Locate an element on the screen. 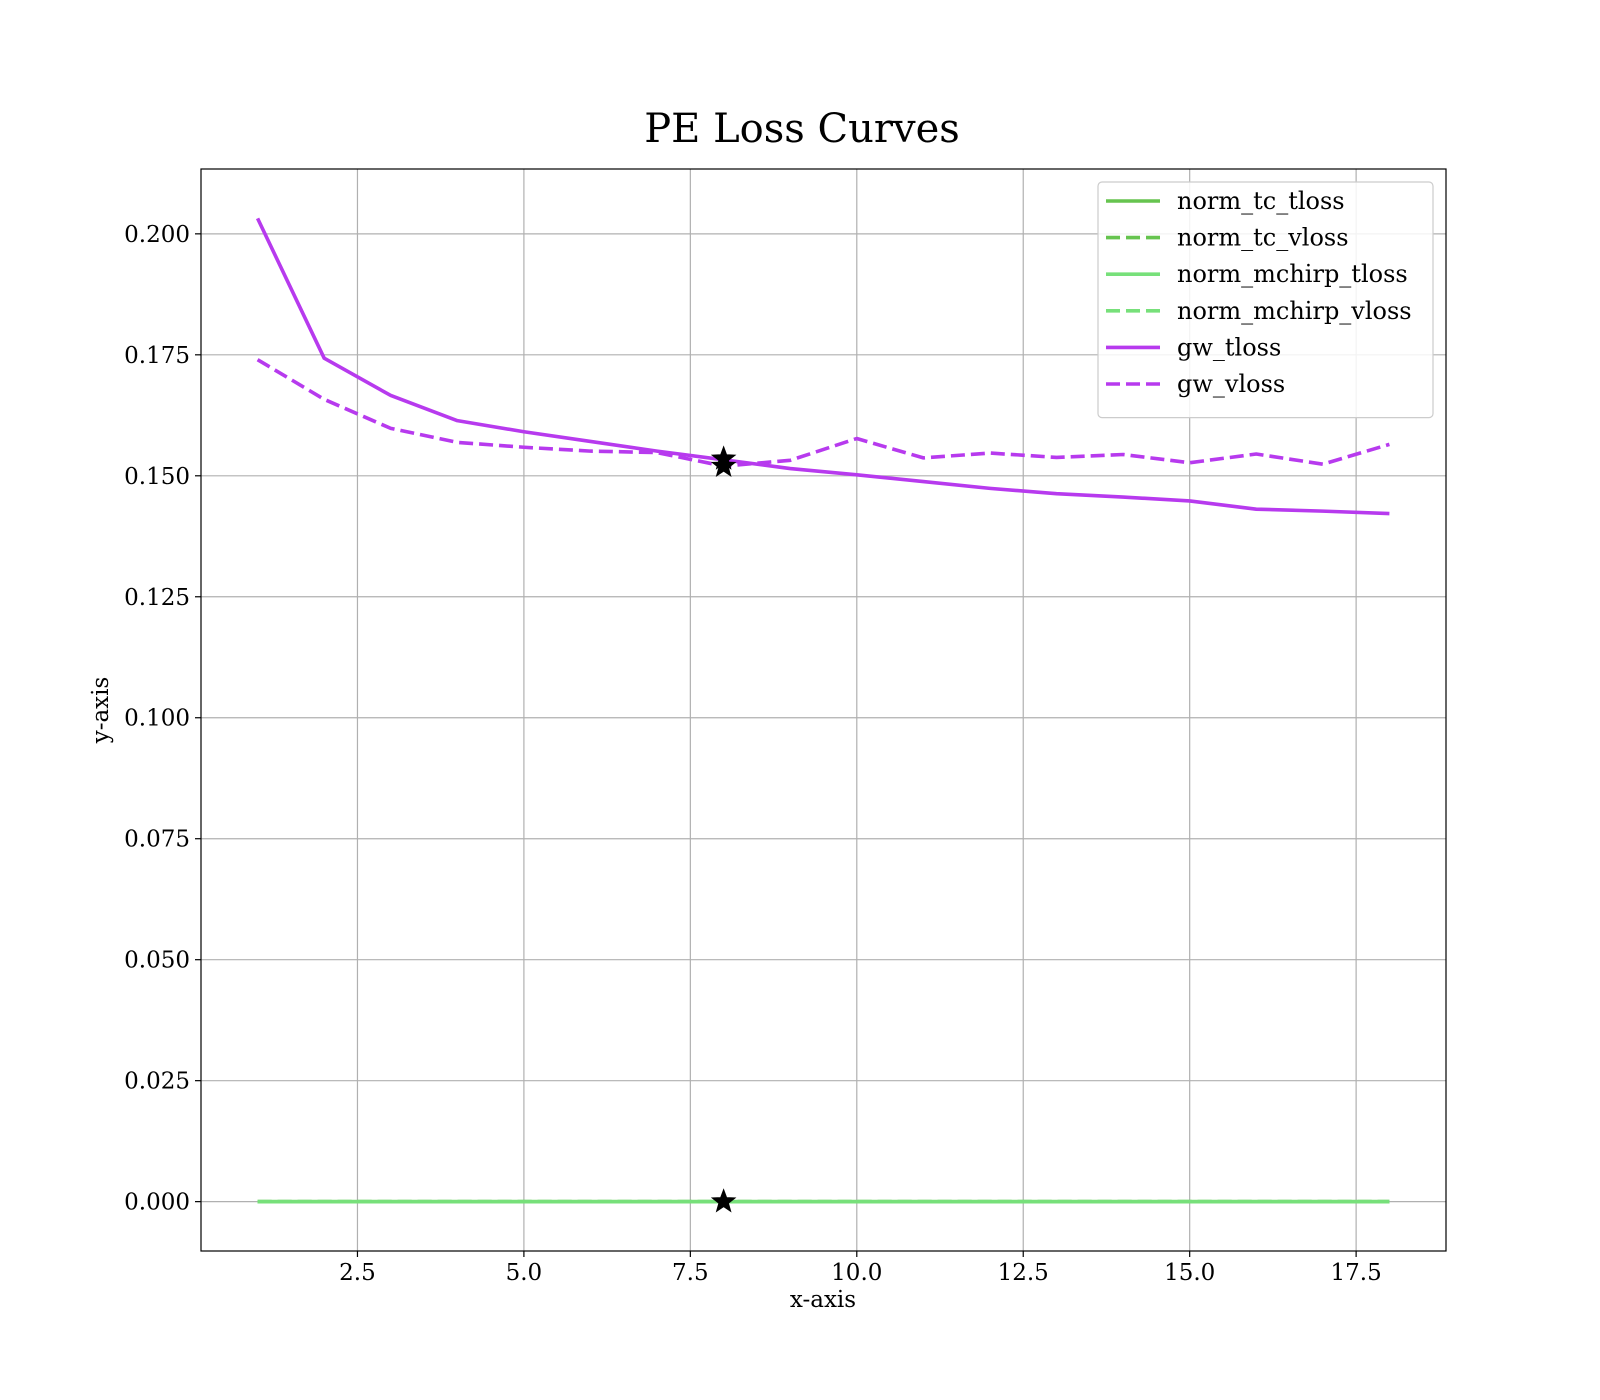  y-axis-label: y-axis is located at coordinates (101, 711).